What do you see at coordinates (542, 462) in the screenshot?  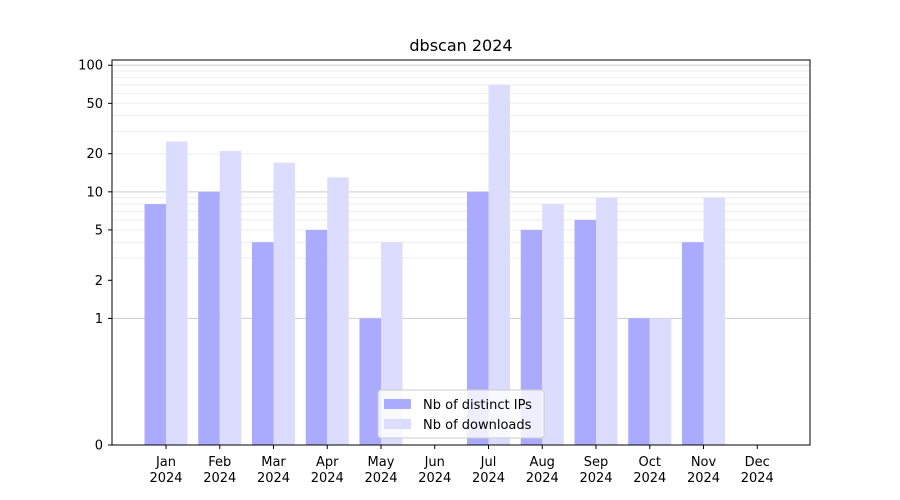 I see `x-tick-label-month: Aug` at bounding box center [542, 462].